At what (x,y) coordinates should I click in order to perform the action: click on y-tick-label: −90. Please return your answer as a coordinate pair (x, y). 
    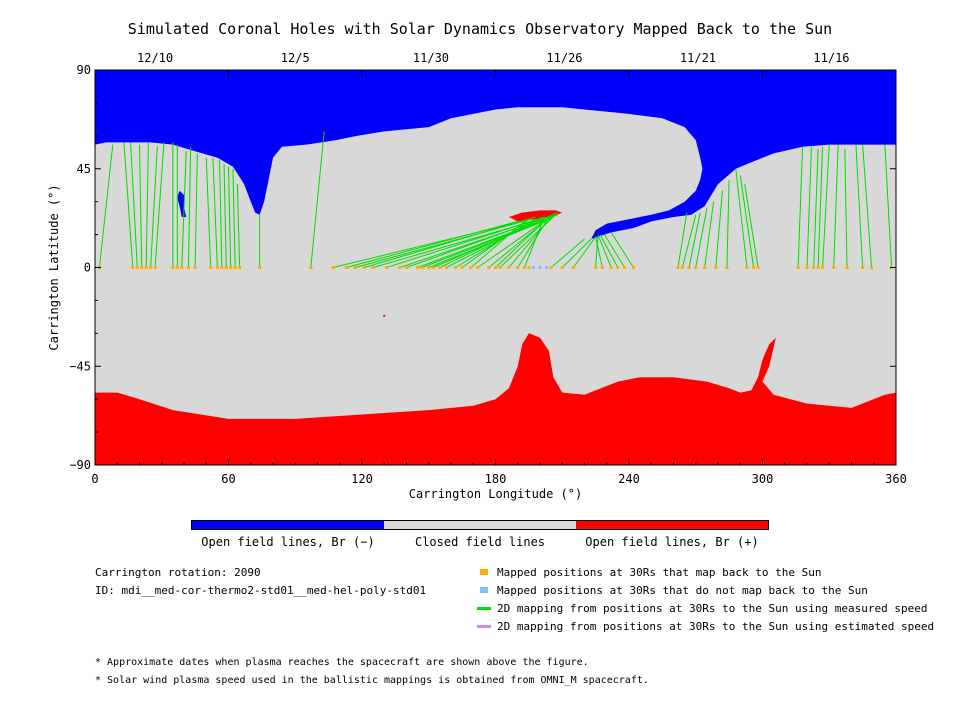
    Looking at the image, I should click on (80, 465).